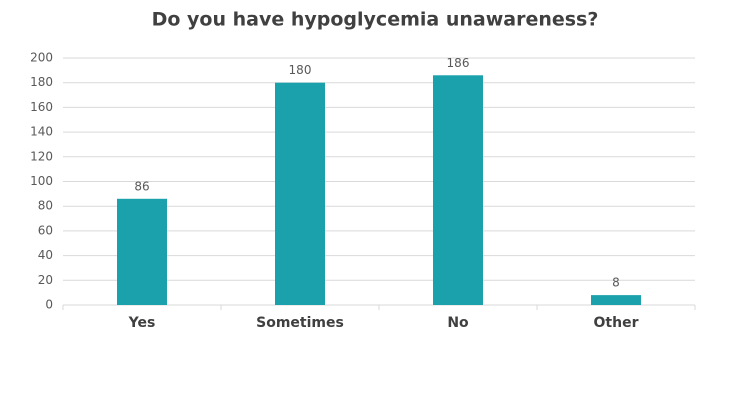 This screenshot has width=750, height=405. What do you see at coordinates (142, 323) in the screenshot?
I see `x-tick-label: Yes` at bounding box center [142, 323].